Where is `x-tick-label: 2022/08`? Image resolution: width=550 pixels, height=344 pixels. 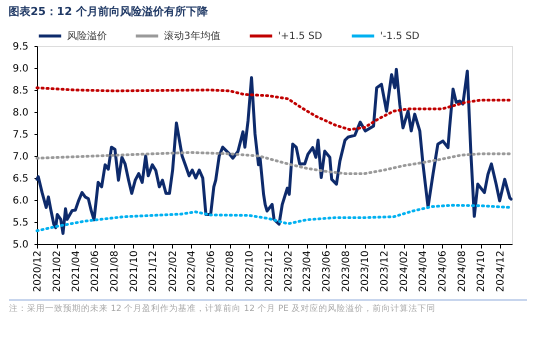
x-tick-label: 2022/08 is located at coordinates (230, 271).